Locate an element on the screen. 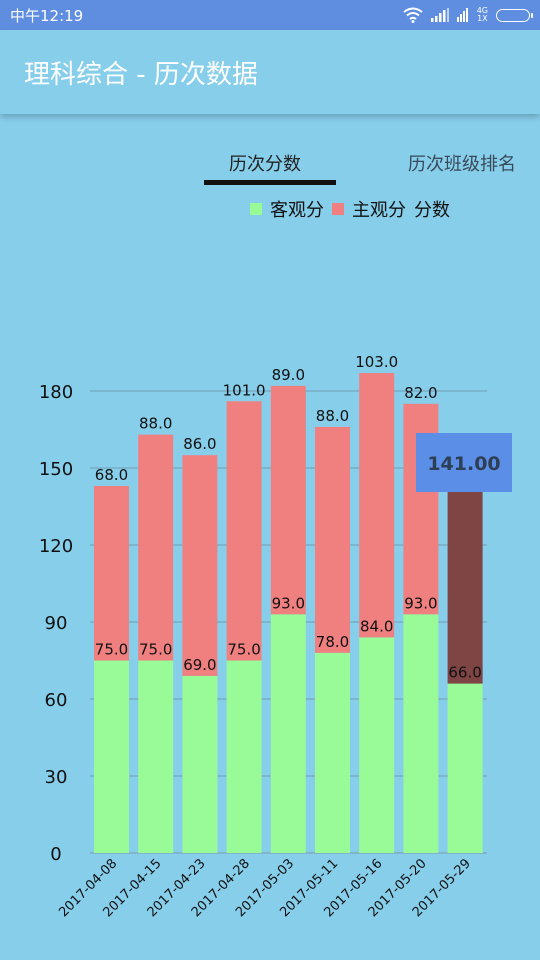 This screenshot has width=540, height=960. y-tick-label: 150 is located at coordinates (56, 469).